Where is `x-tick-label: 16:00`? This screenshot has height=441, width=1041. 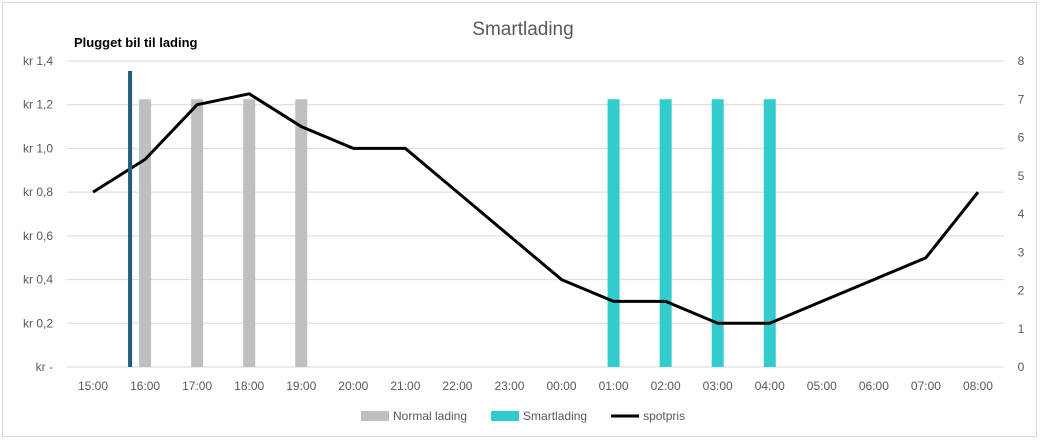 x-tick-label: 16:00 is located at coordinates (145, 386).